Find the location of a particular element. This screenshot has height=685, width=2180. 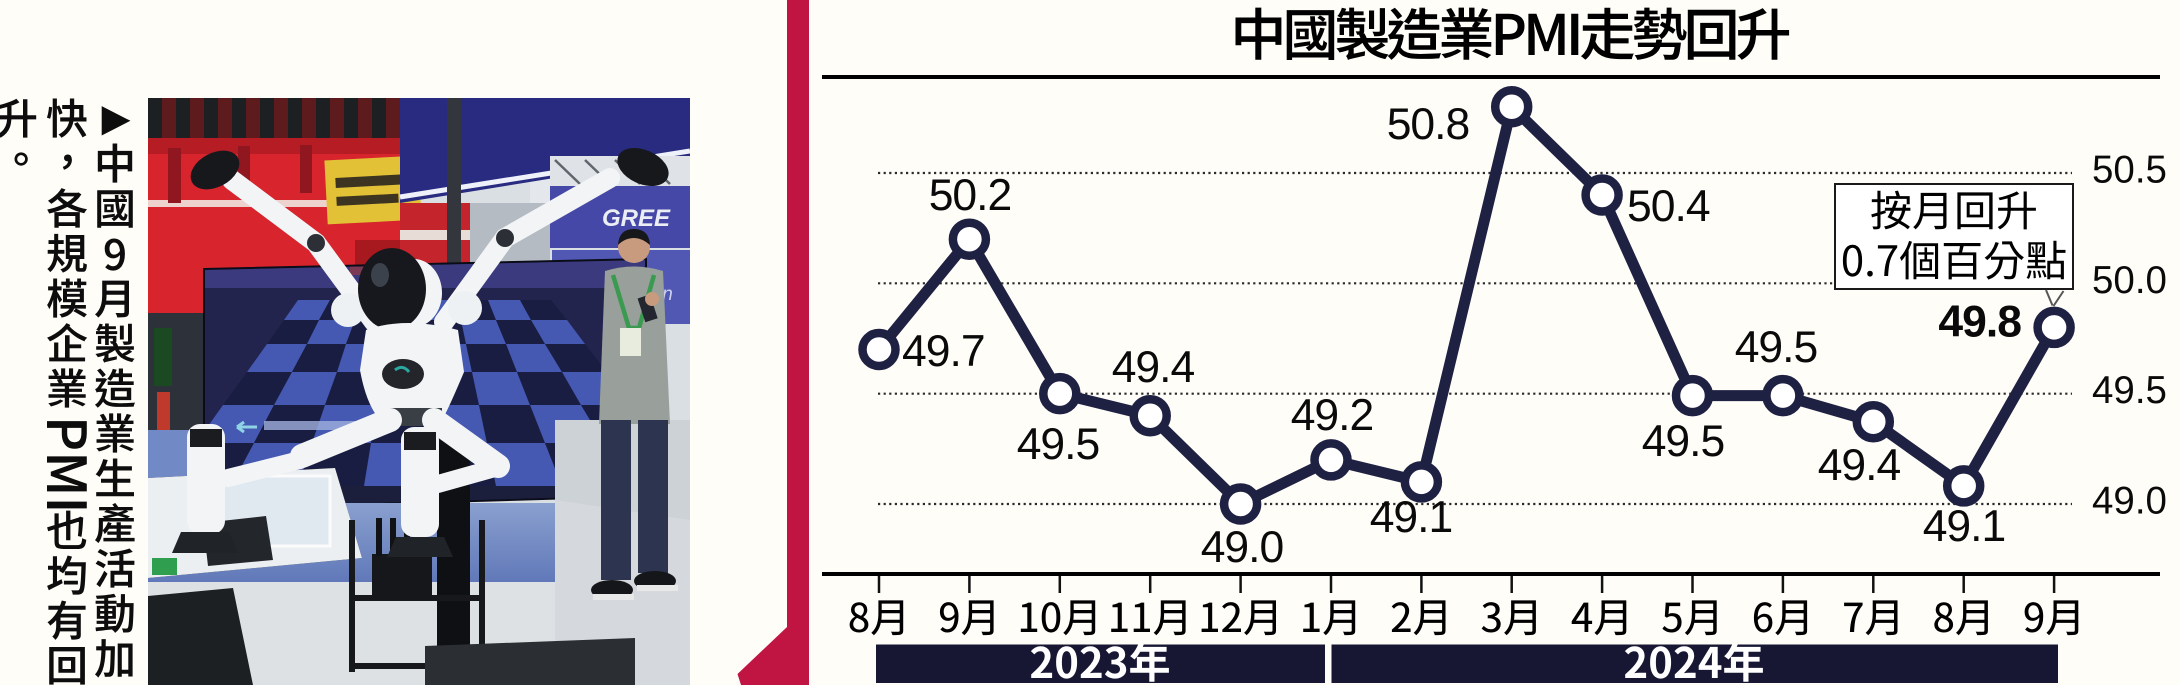

svg-text: 50.0 is located at coordinates (2129, 280).